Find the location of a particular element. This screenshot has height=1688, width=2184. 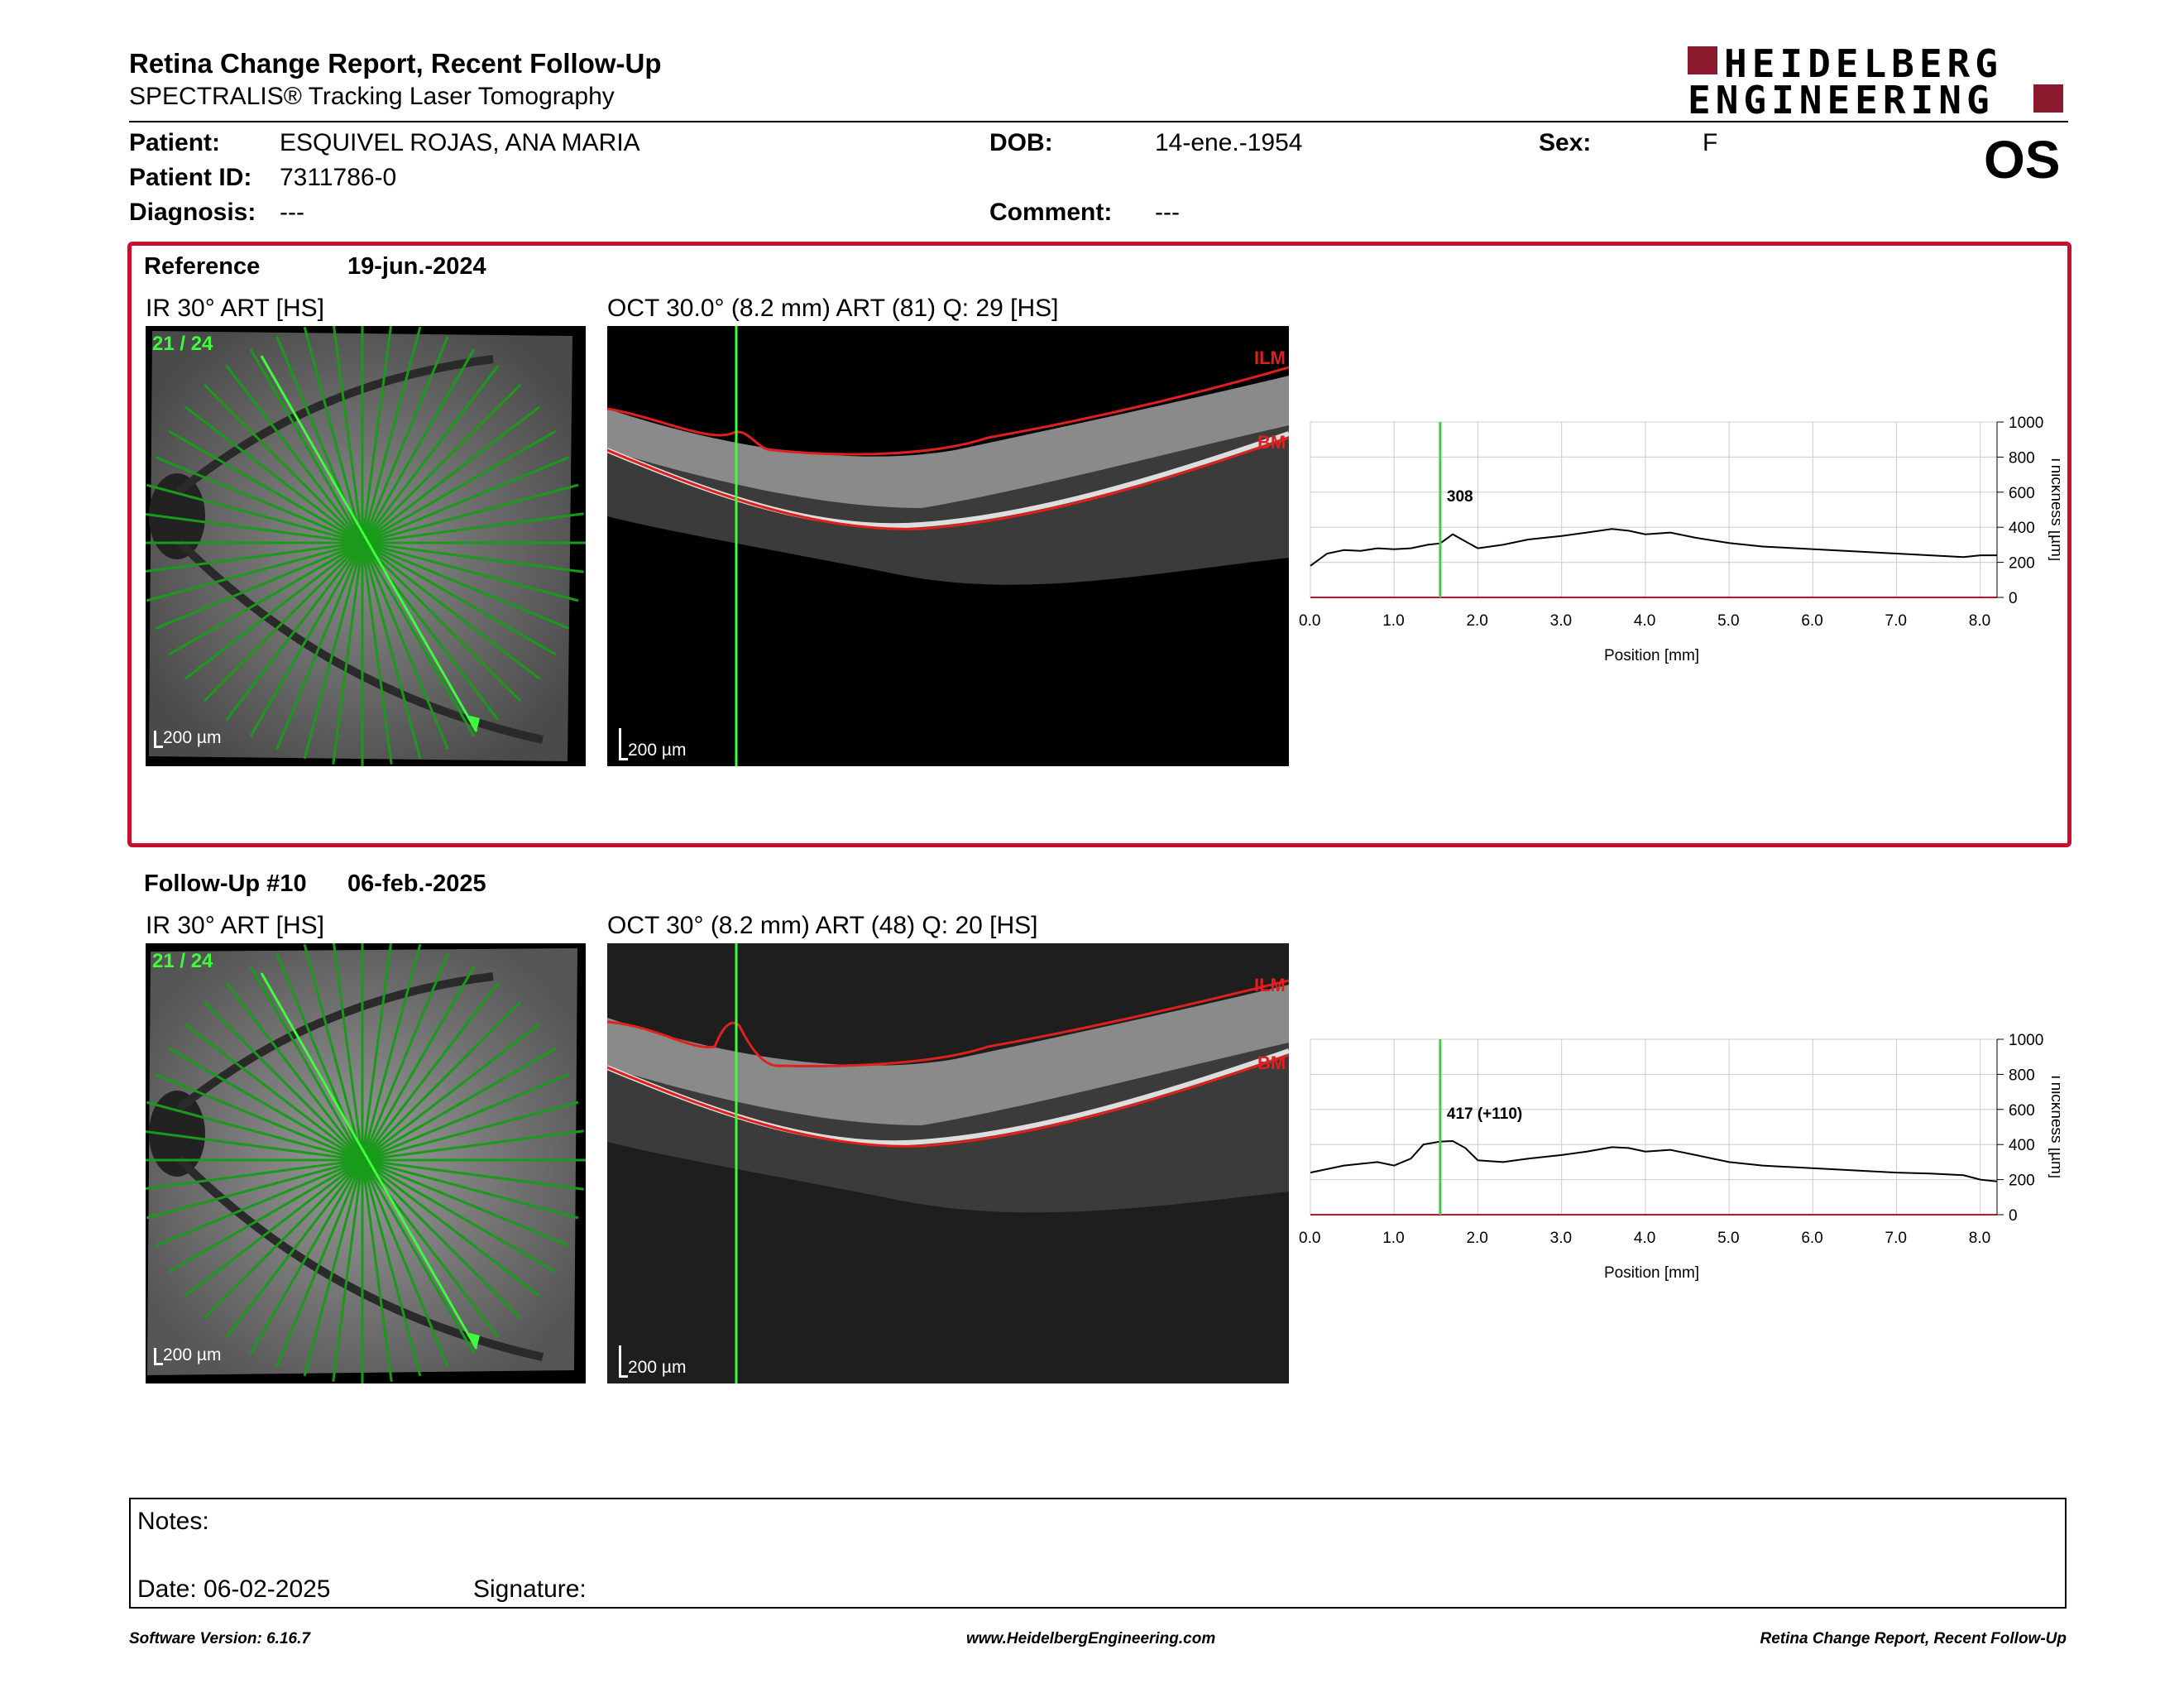

reference-date: 19-jun.-2024 is located at coordinates (416, 266).